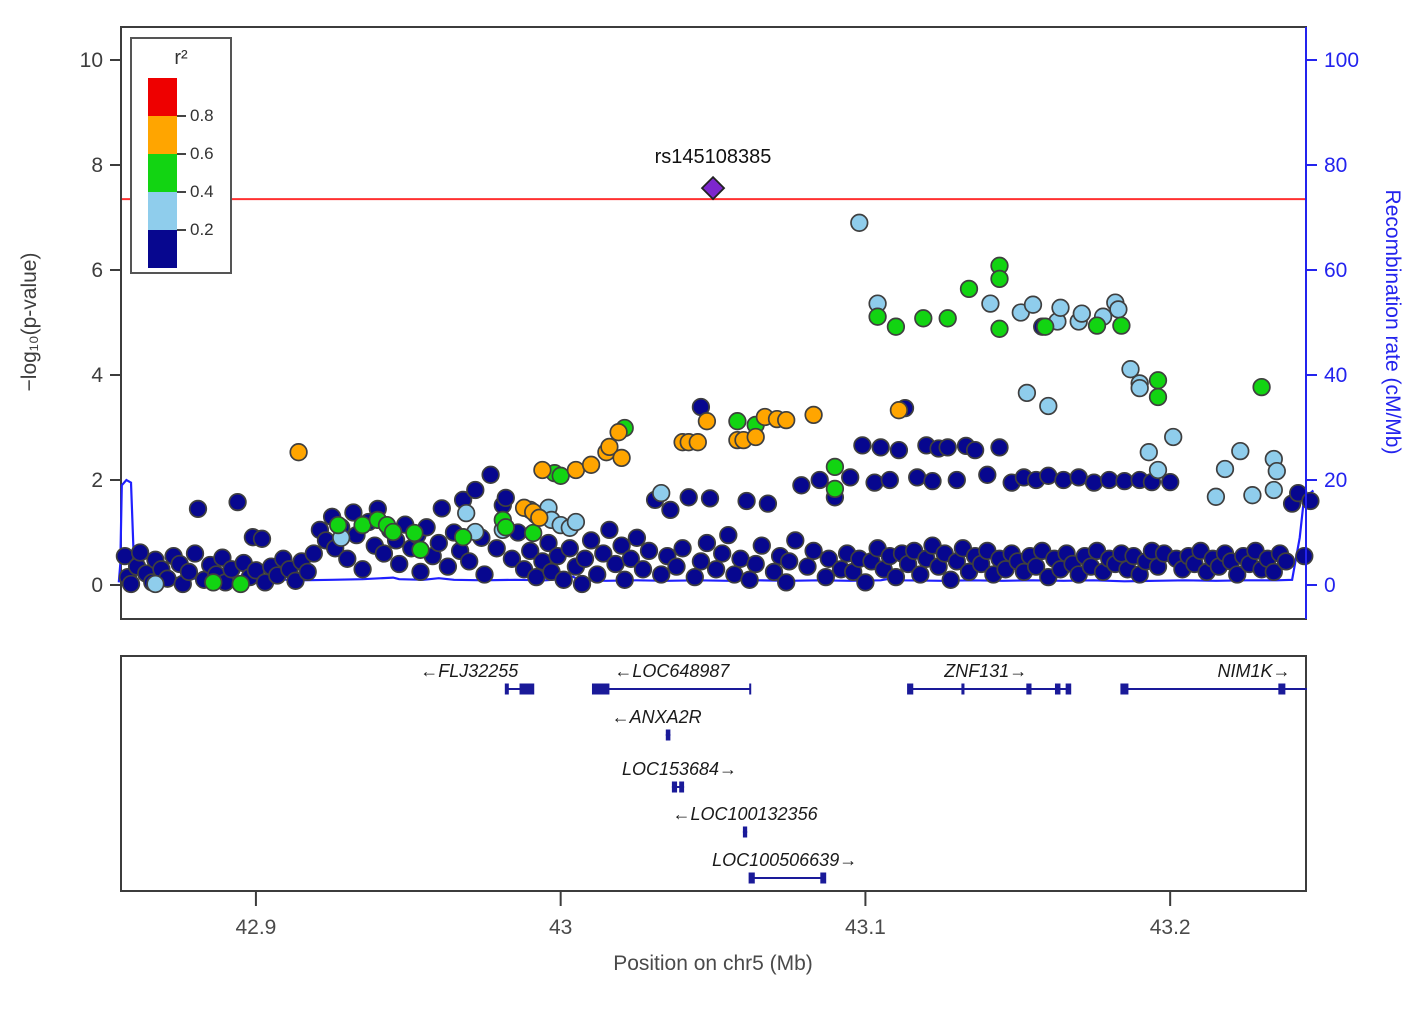  What do you see at coordinates (679, 769) in the screenshot?
I see `gene-label-LOC153684: LOC153684→` at bounding box center [679, 769].